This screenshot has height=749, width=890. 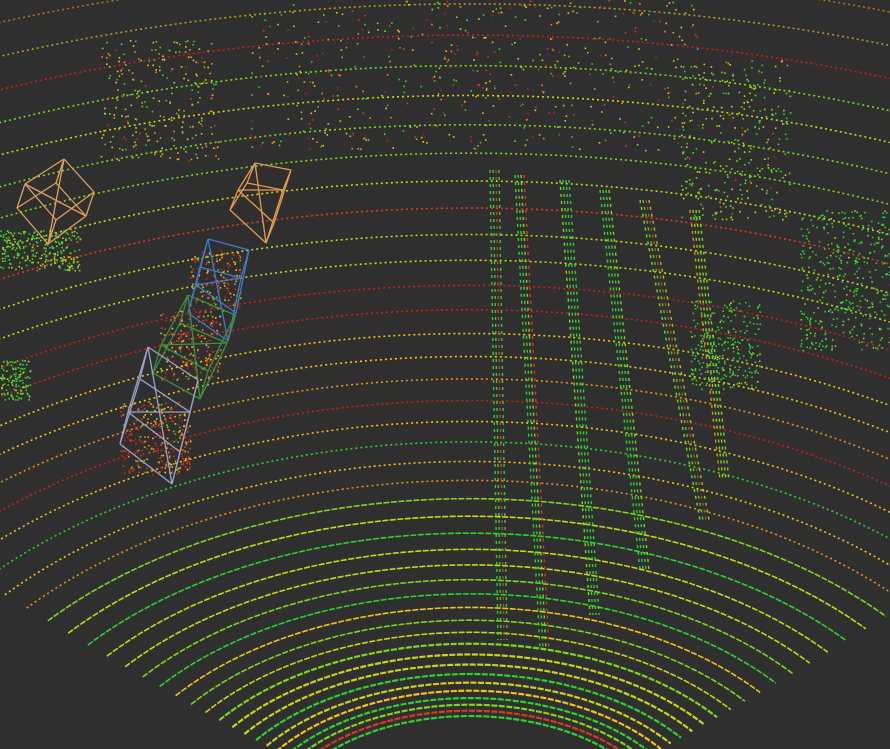 I want to click on box-gray-front, so click(x=159, y=415).